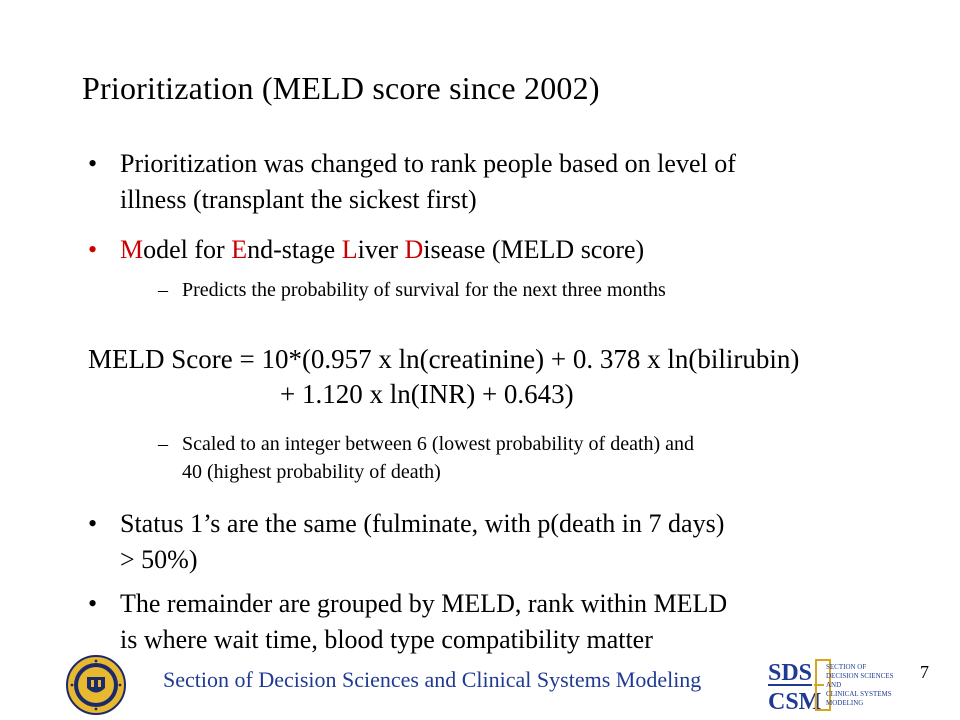 The height and width of the screenshot is (720, 960). Describe the element at coordinates (294, 249) in the screenshot. I see `bullet-fragment: nd-stage` at that location.